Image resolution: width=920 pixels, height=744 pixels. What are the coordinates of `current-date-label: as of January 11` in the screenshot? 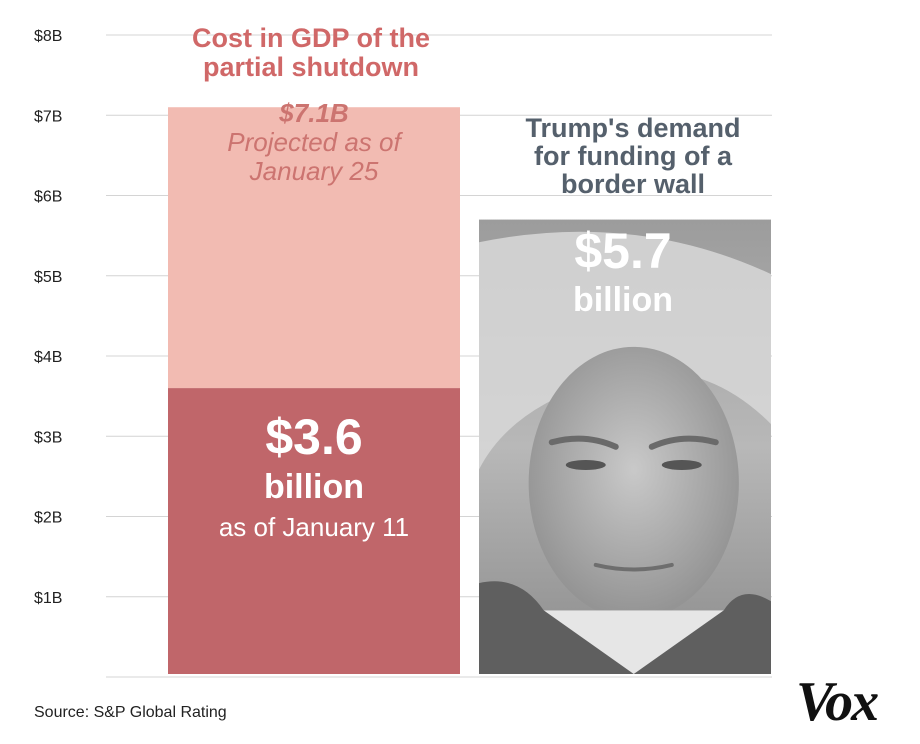 It's located at (314, 527).